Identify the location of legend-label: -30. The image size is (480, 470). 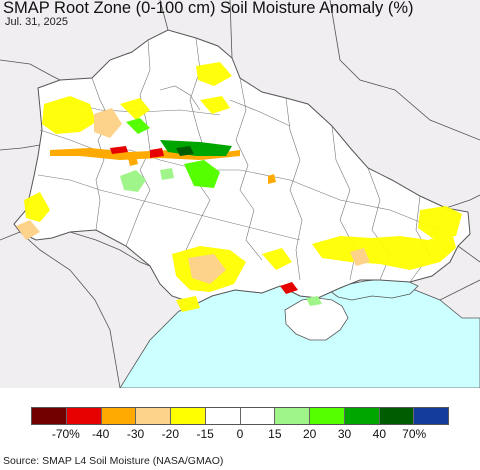
(135, 434).